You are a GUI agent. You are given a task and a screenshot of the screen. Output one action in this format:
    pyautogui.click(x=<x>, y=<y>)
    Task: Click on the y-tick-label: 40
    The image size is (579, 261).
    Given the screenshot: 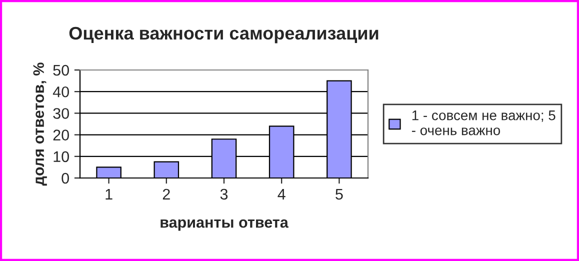 What is the action you would take?
    pyautogui.click(x=60, y=92)
    